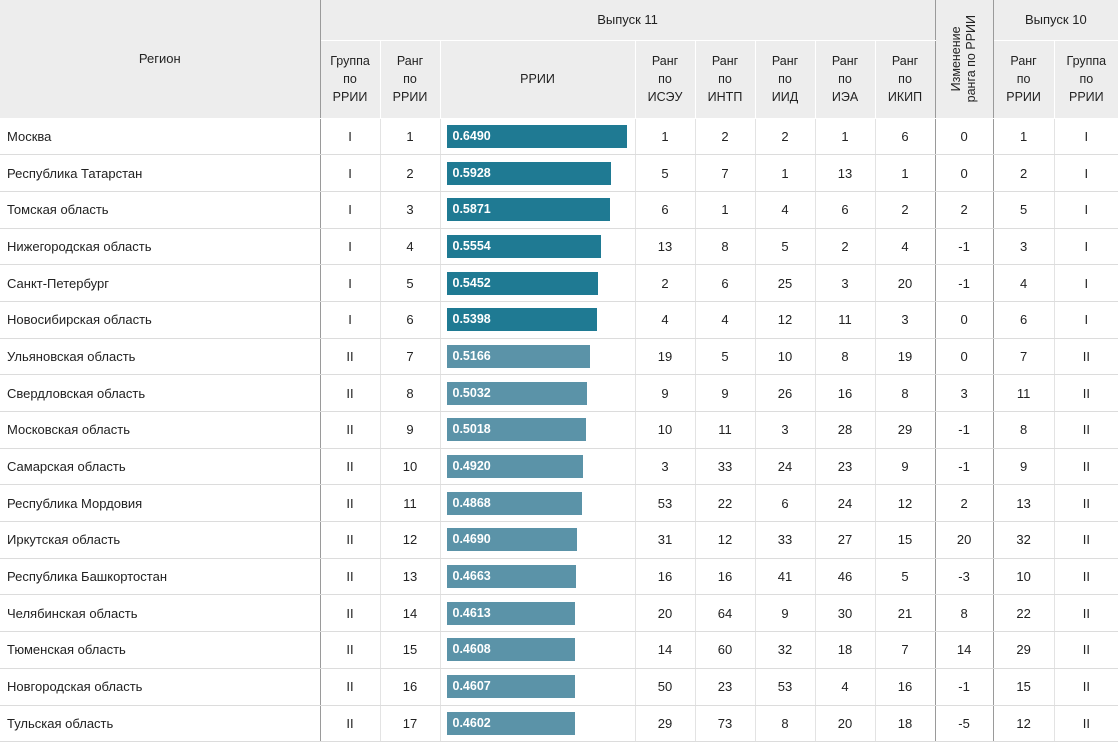 This screenshot has width=1118, height=745. Describe the element at coordinates (905, 320) in the screenshot. I see `rank-ikip-cell: 3` at that location.